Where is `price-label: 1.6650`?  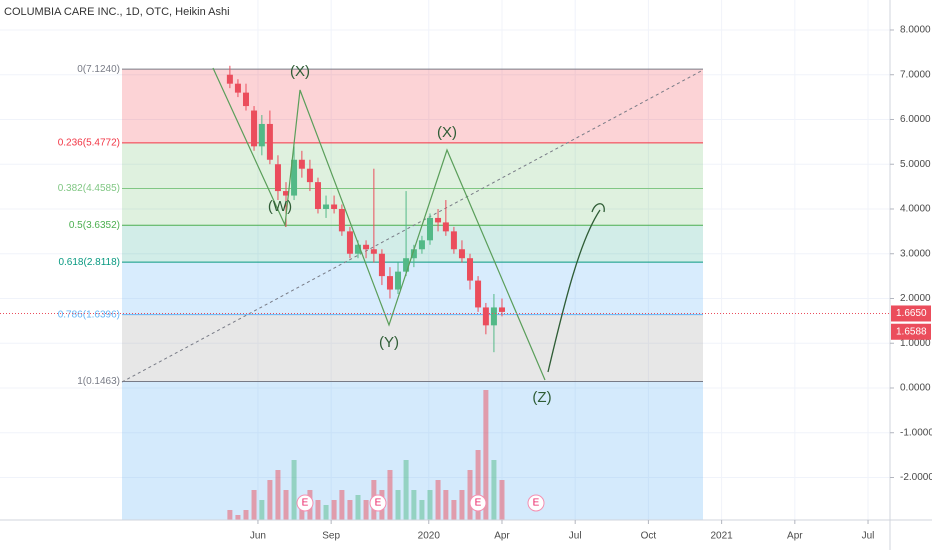
price-label: 1.6650 is located at coordinates (911, 313).